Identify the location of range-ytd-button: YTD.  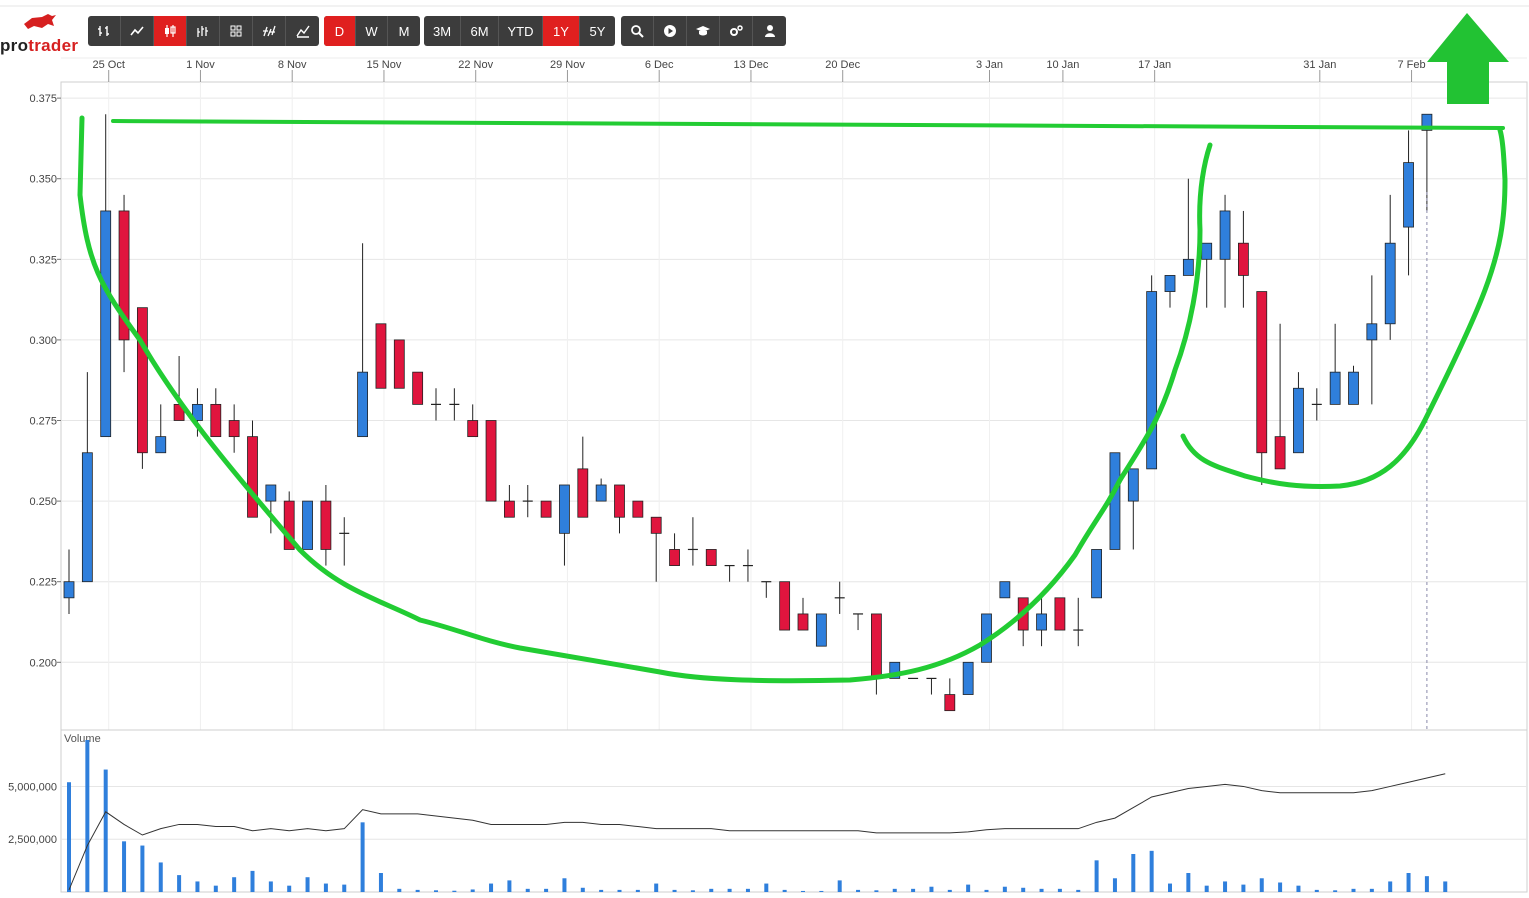
(521, 31).